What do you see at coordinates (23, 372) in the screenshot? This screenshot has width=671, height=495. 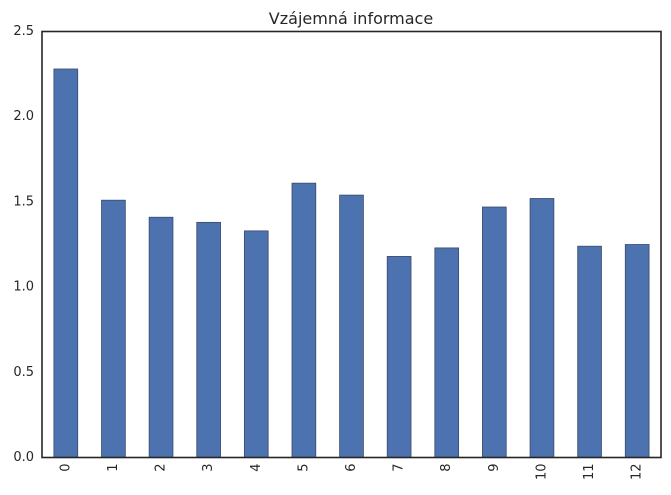 I see `y-tick-label: 0.5` at bounding box center [23, 372].